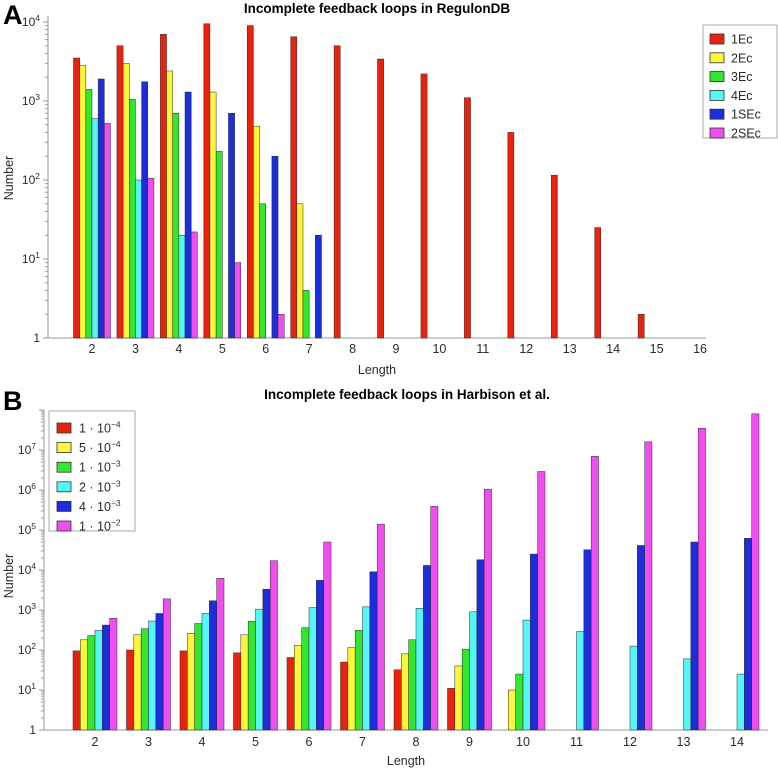  Describe the element at coordinates (207, 181) in the screenshot. I see `bar-1Ec-len5` at that location.